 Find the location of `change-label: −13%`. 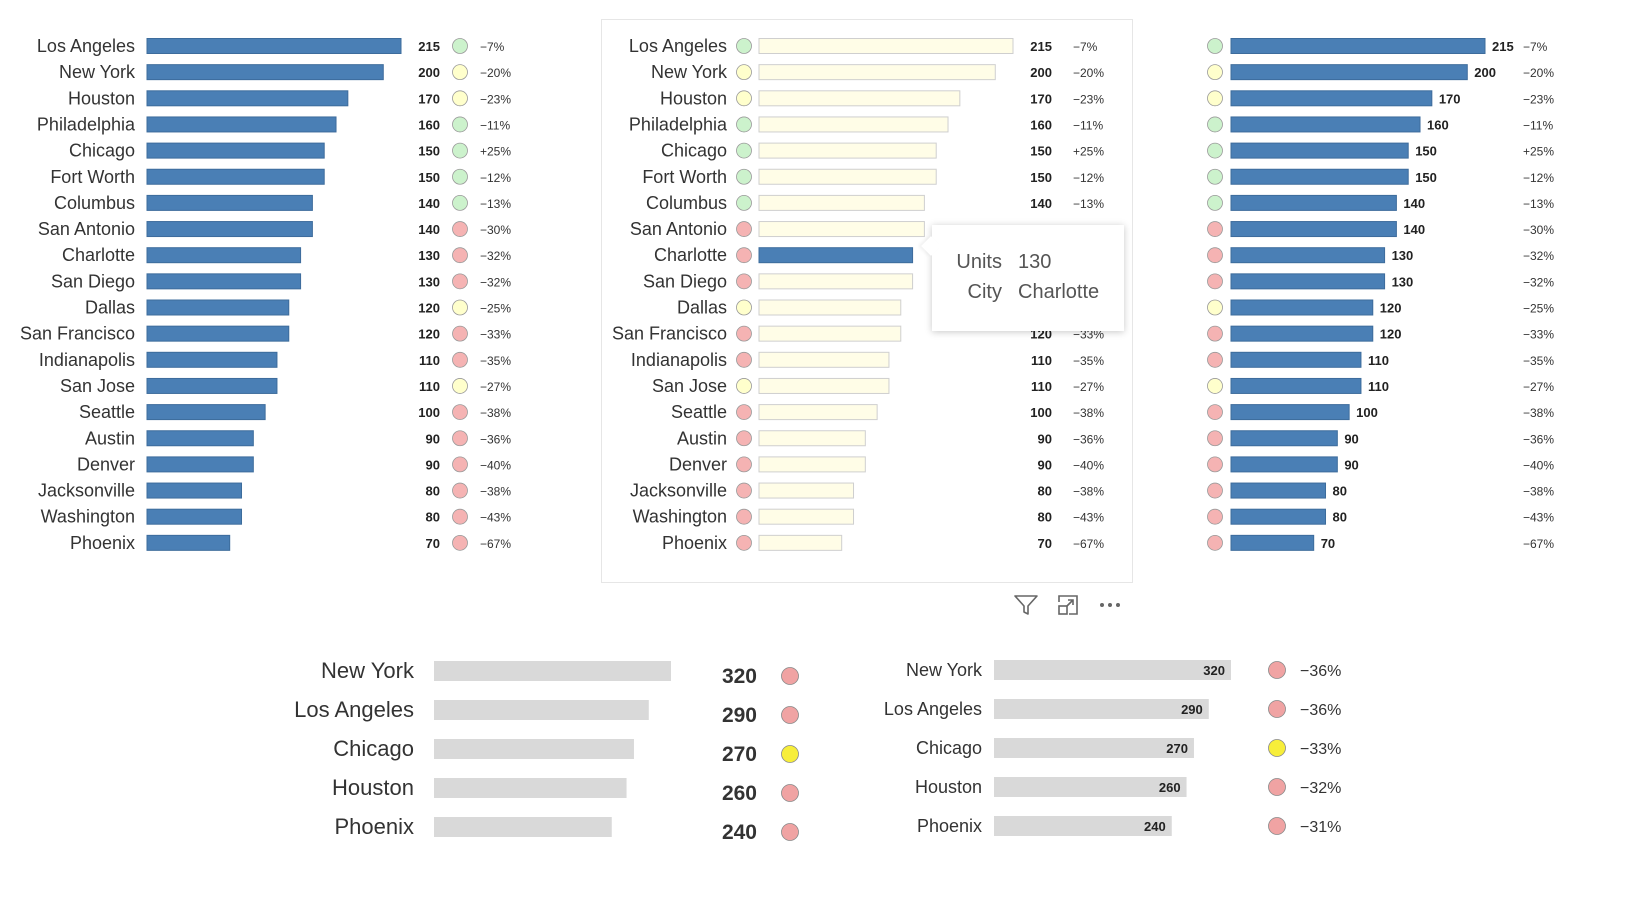

change-label: −13% is located at coordinates (1538, 204).